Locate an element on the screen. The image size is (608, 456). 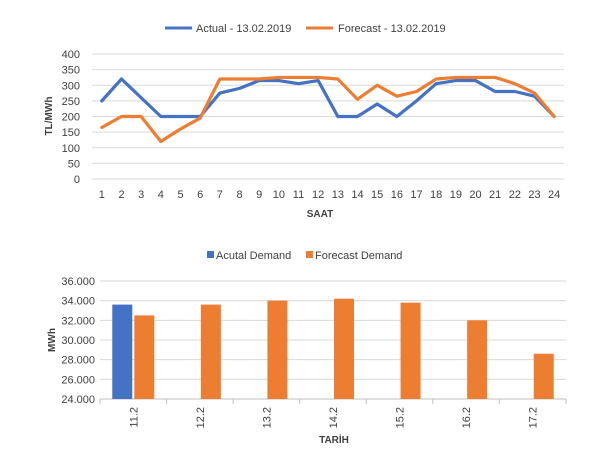
bar-chart-x-ticks: 11.2 12.2 13.2 14.2 15.2 16.2 17.2 is located at coordinates (333, 417).